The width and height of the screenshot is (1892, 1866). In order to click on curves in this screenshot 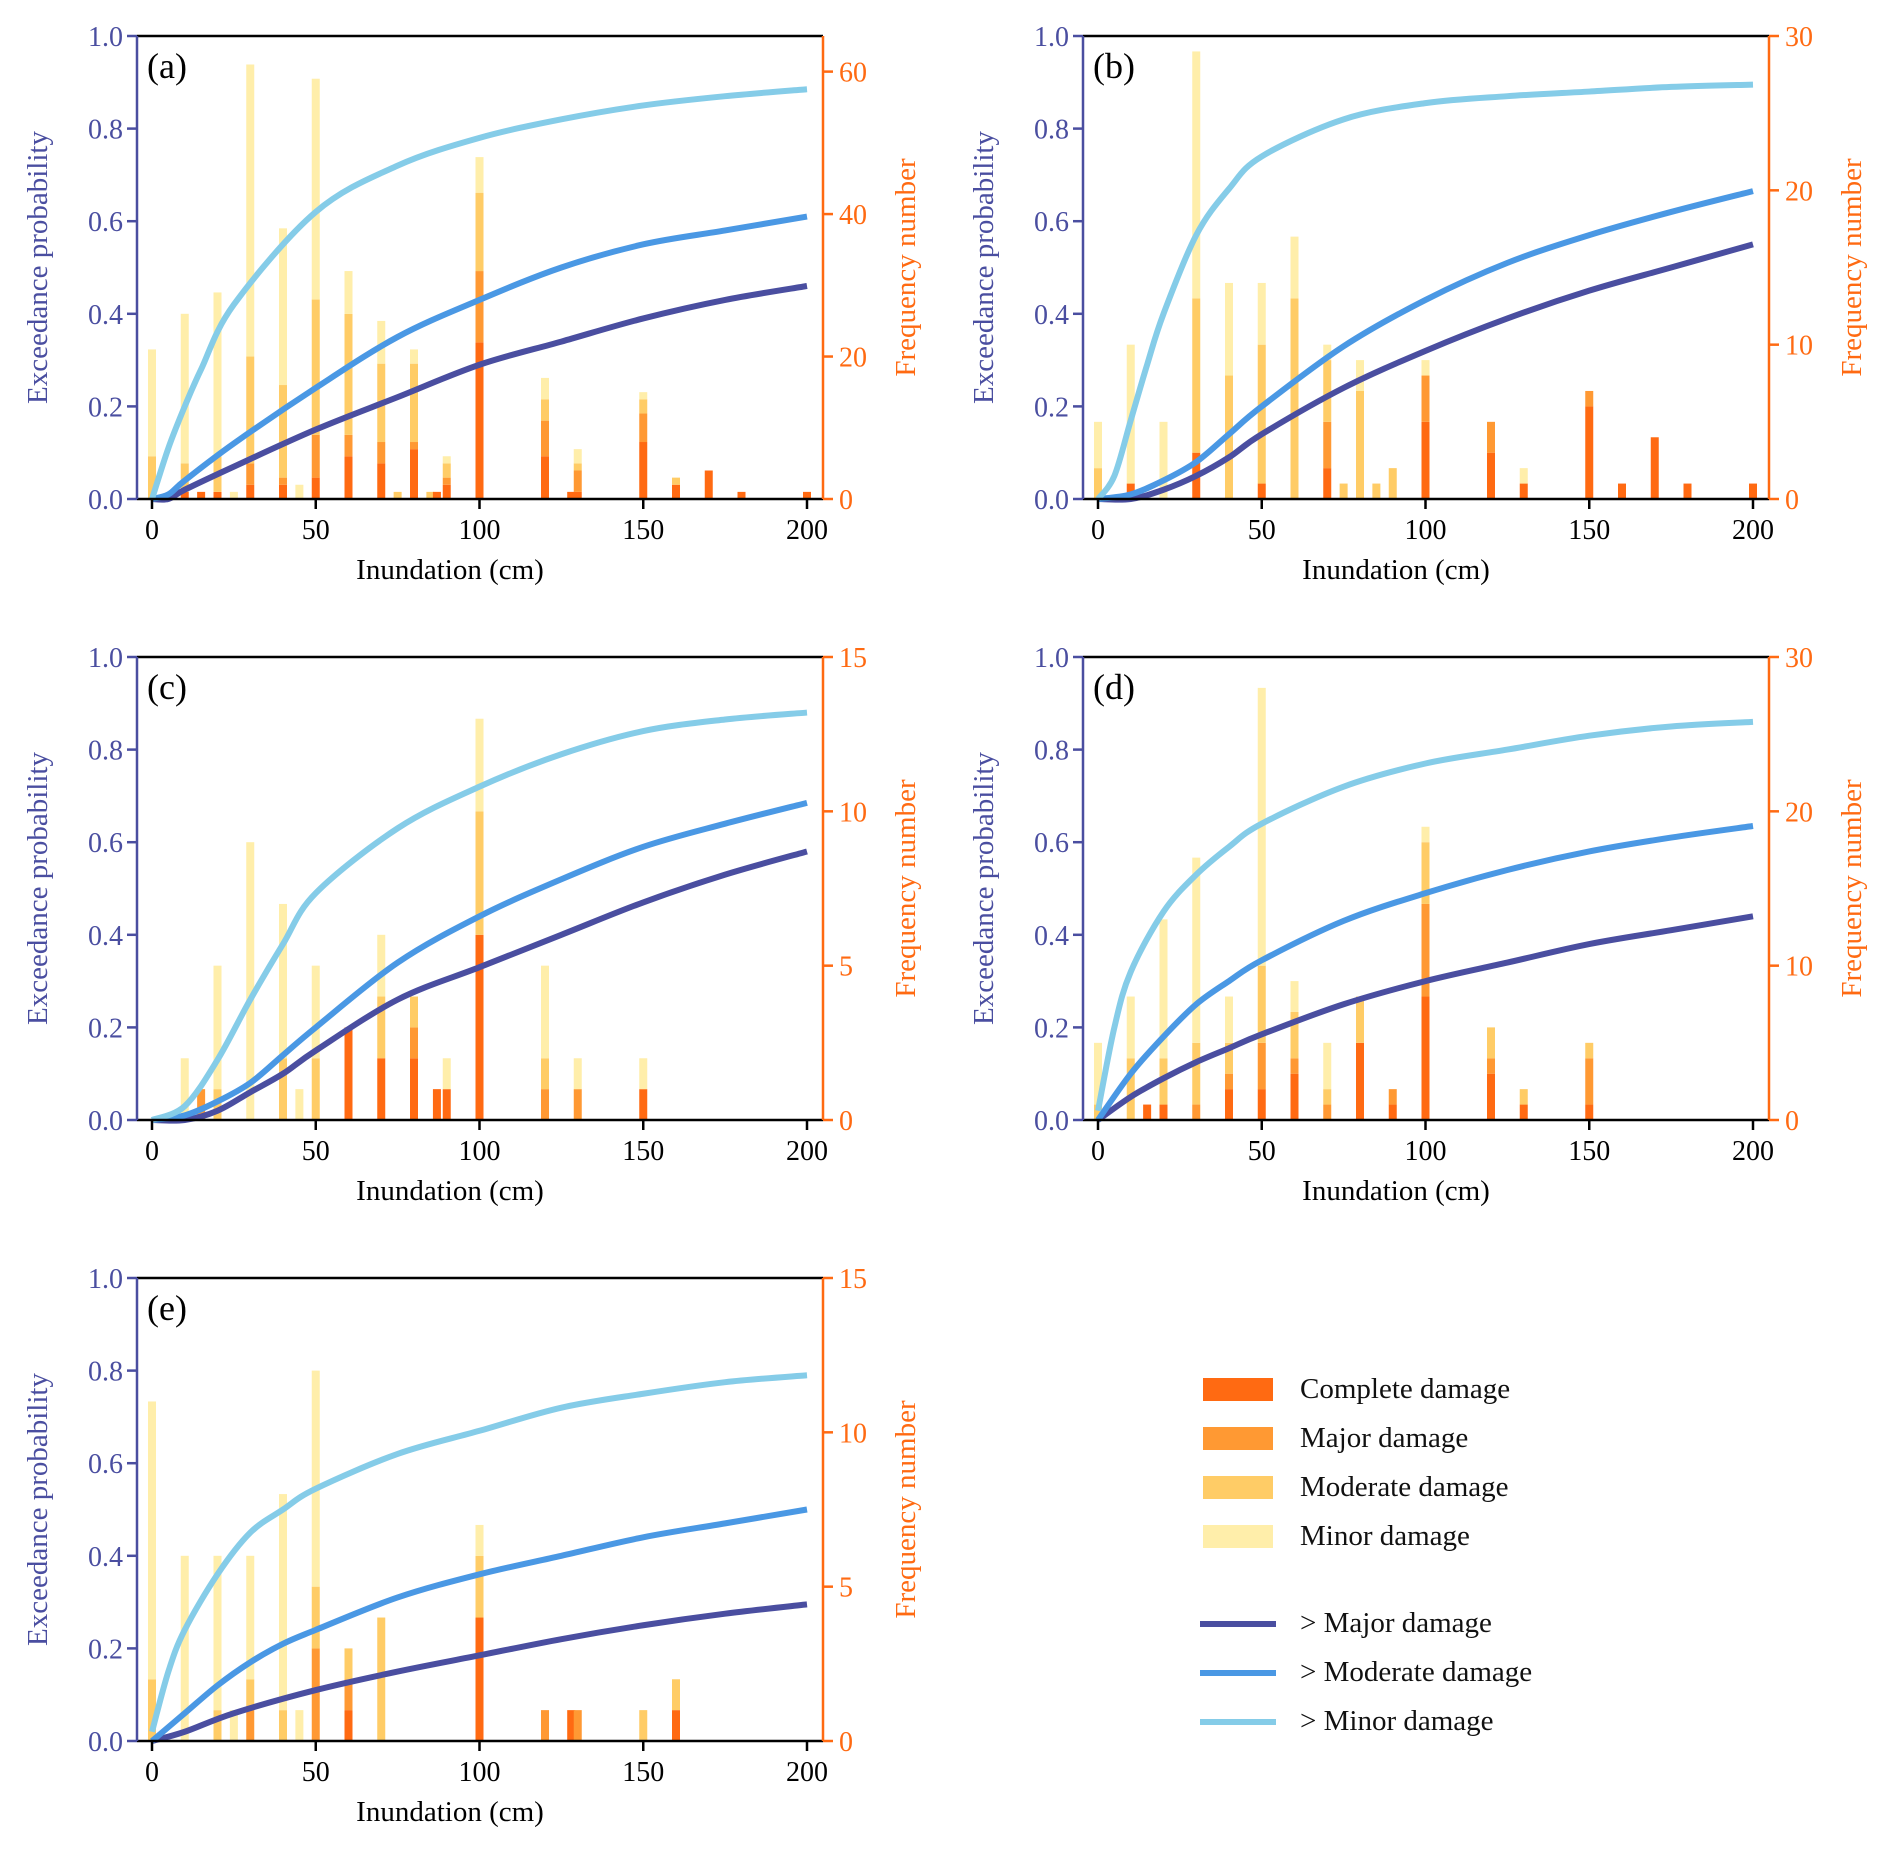, I will do `click(479, 916)`.